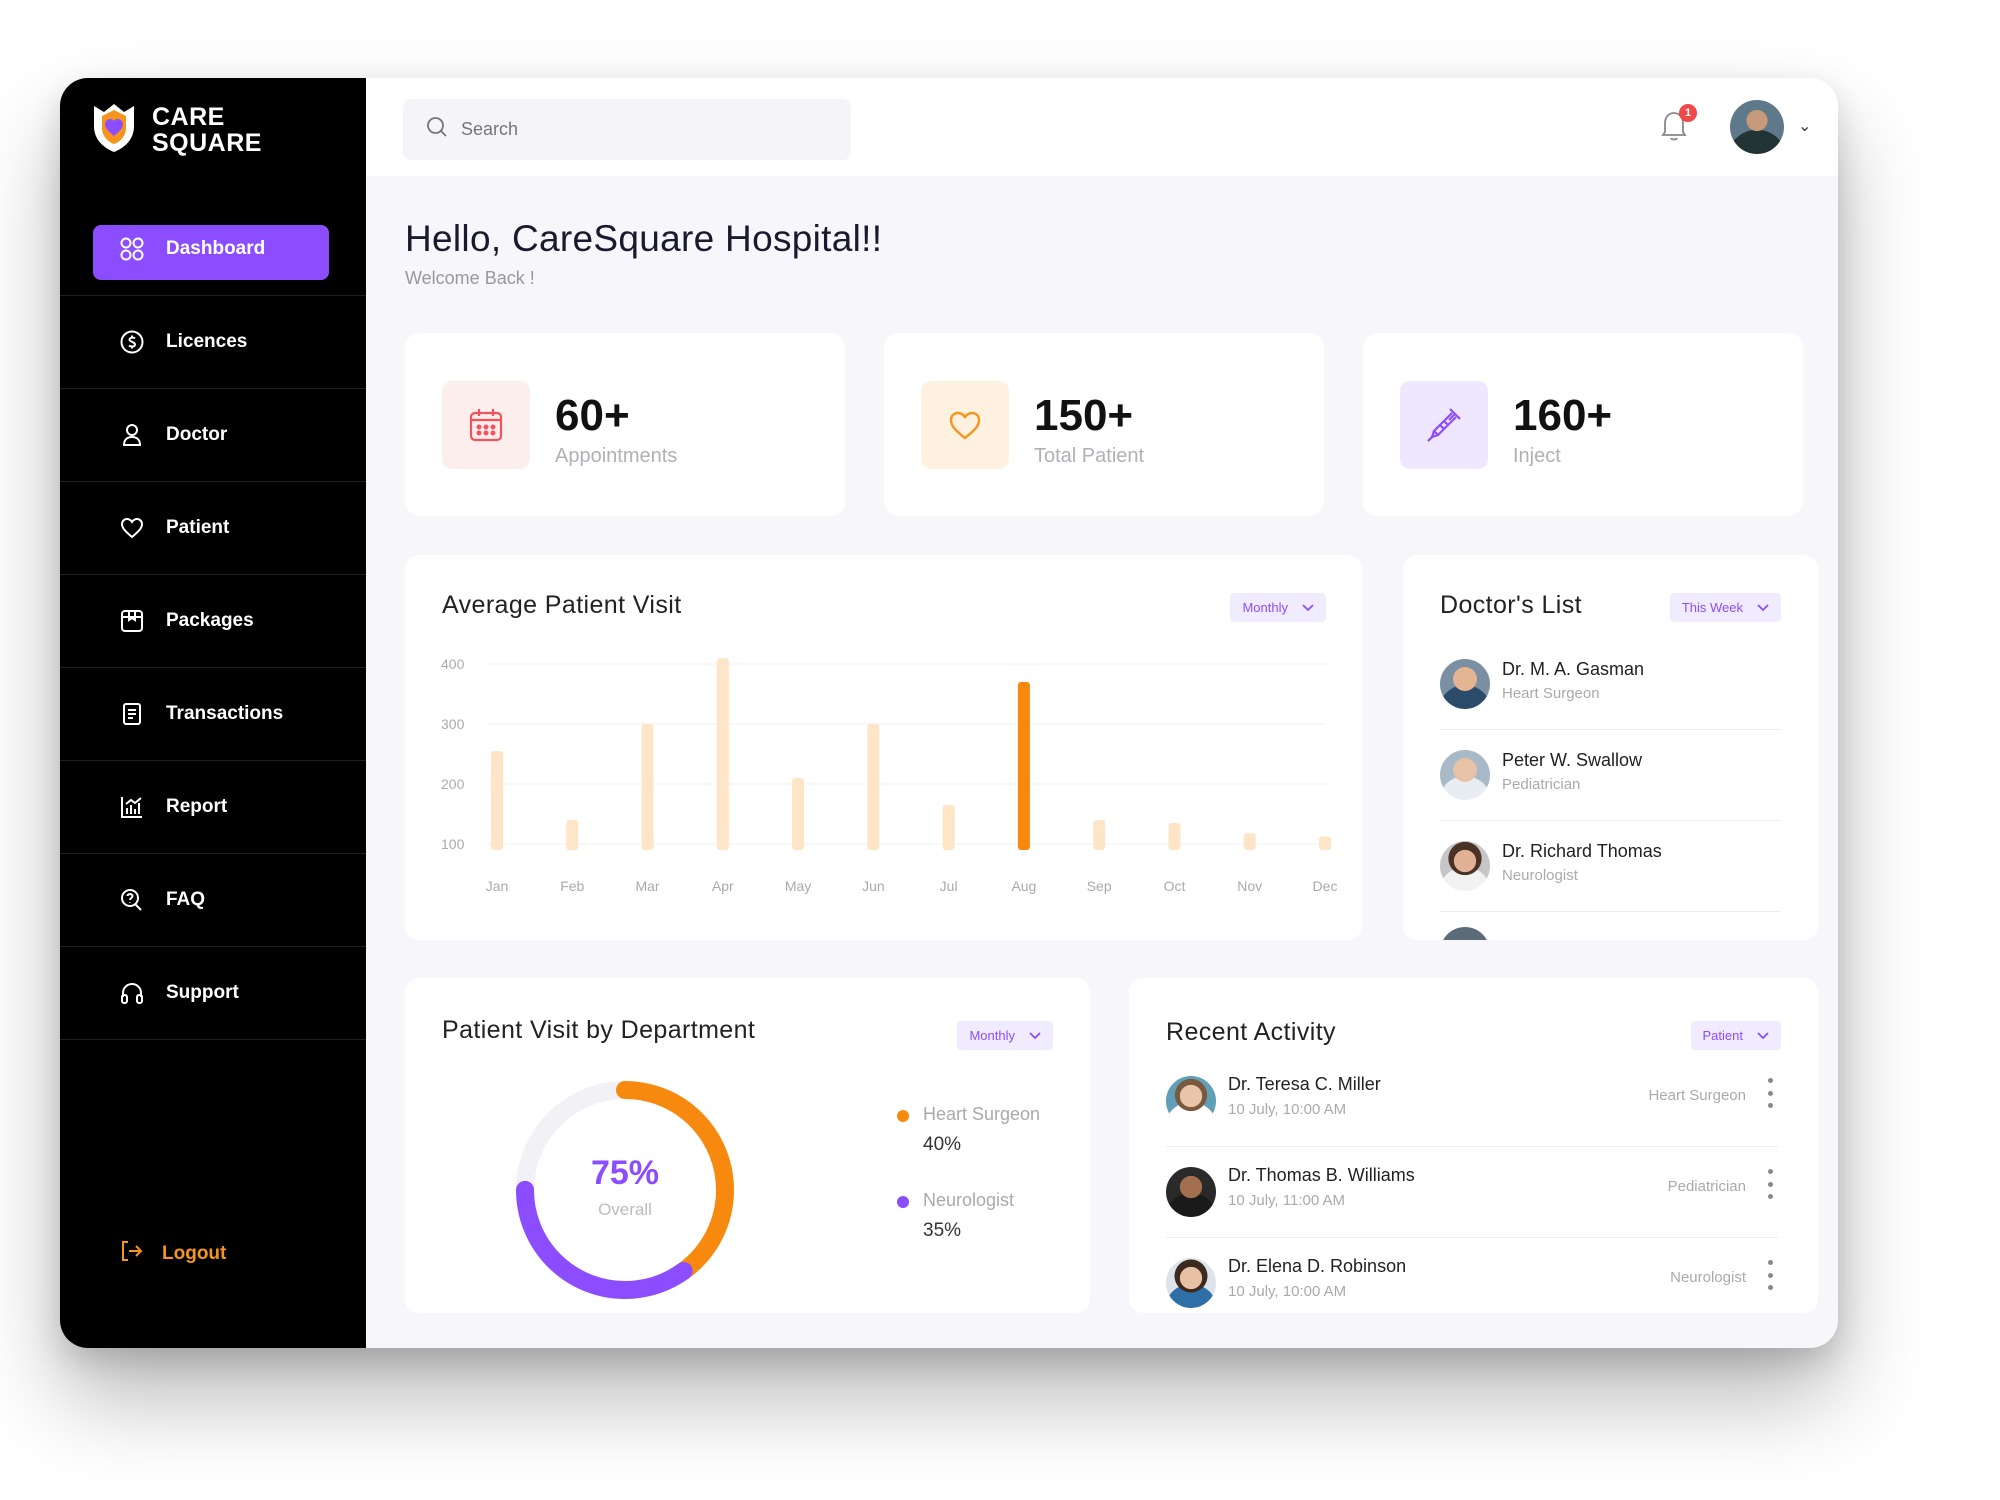 The image size is (2000, 1500). I want to click on y-tick-label: 200, so click(453, 784).